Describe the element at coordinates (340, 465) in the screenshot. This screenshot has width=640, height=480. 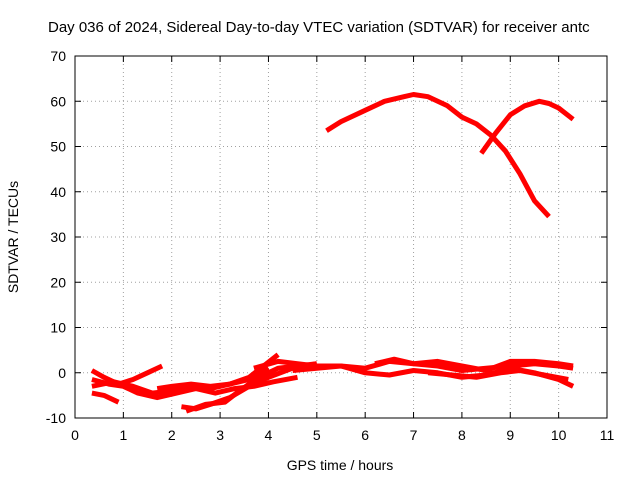
I see `x-axis-title: GPS time / hours` at that location.